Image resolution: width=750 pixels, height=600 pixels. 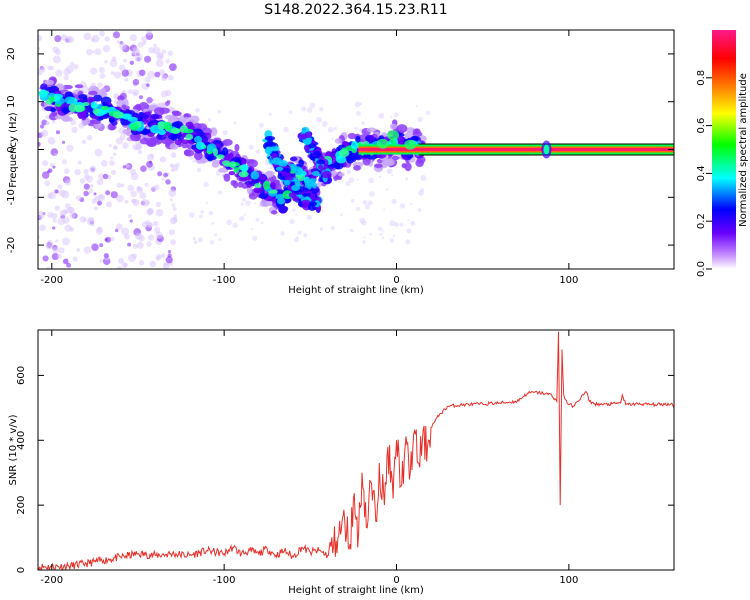 What do you see at coordinates (568, 580) in the screenshot?
I see `x-tick-label: 100` at bounding box center [568, 580].